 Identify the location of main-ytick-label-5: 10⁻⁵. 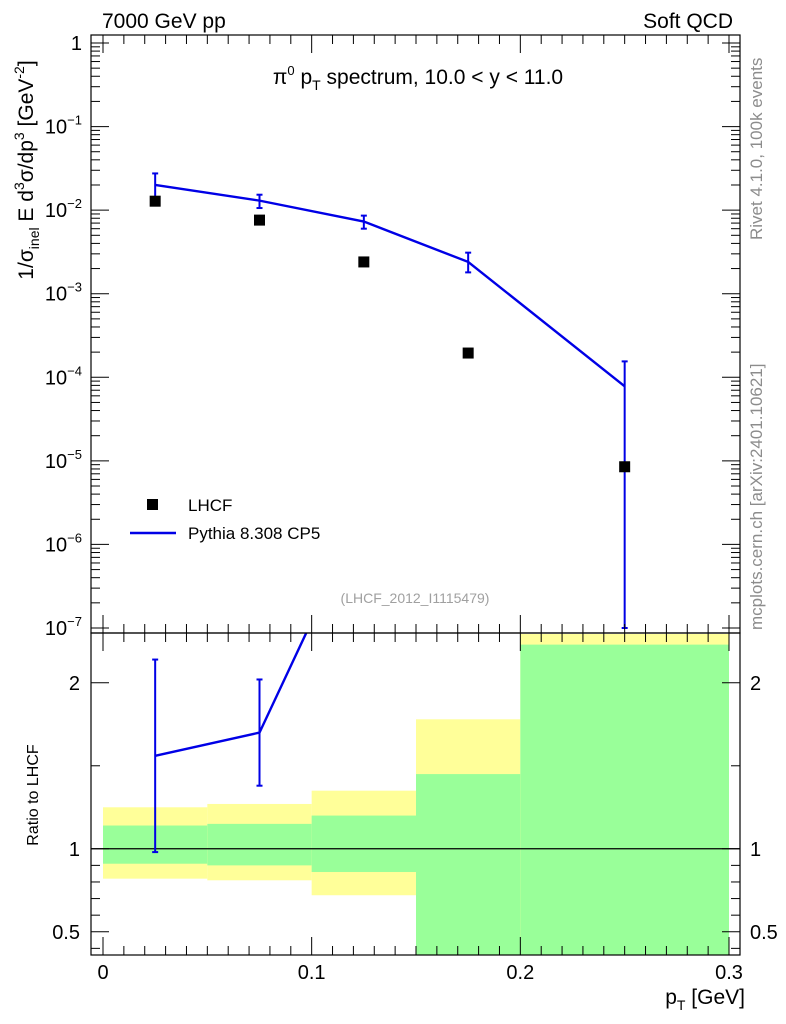
(63, 460).